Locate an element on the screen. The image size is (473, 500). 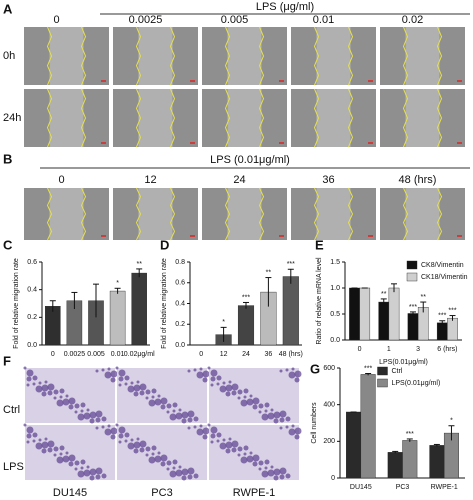
column-label: 36 is located at coordinates (328, 180).